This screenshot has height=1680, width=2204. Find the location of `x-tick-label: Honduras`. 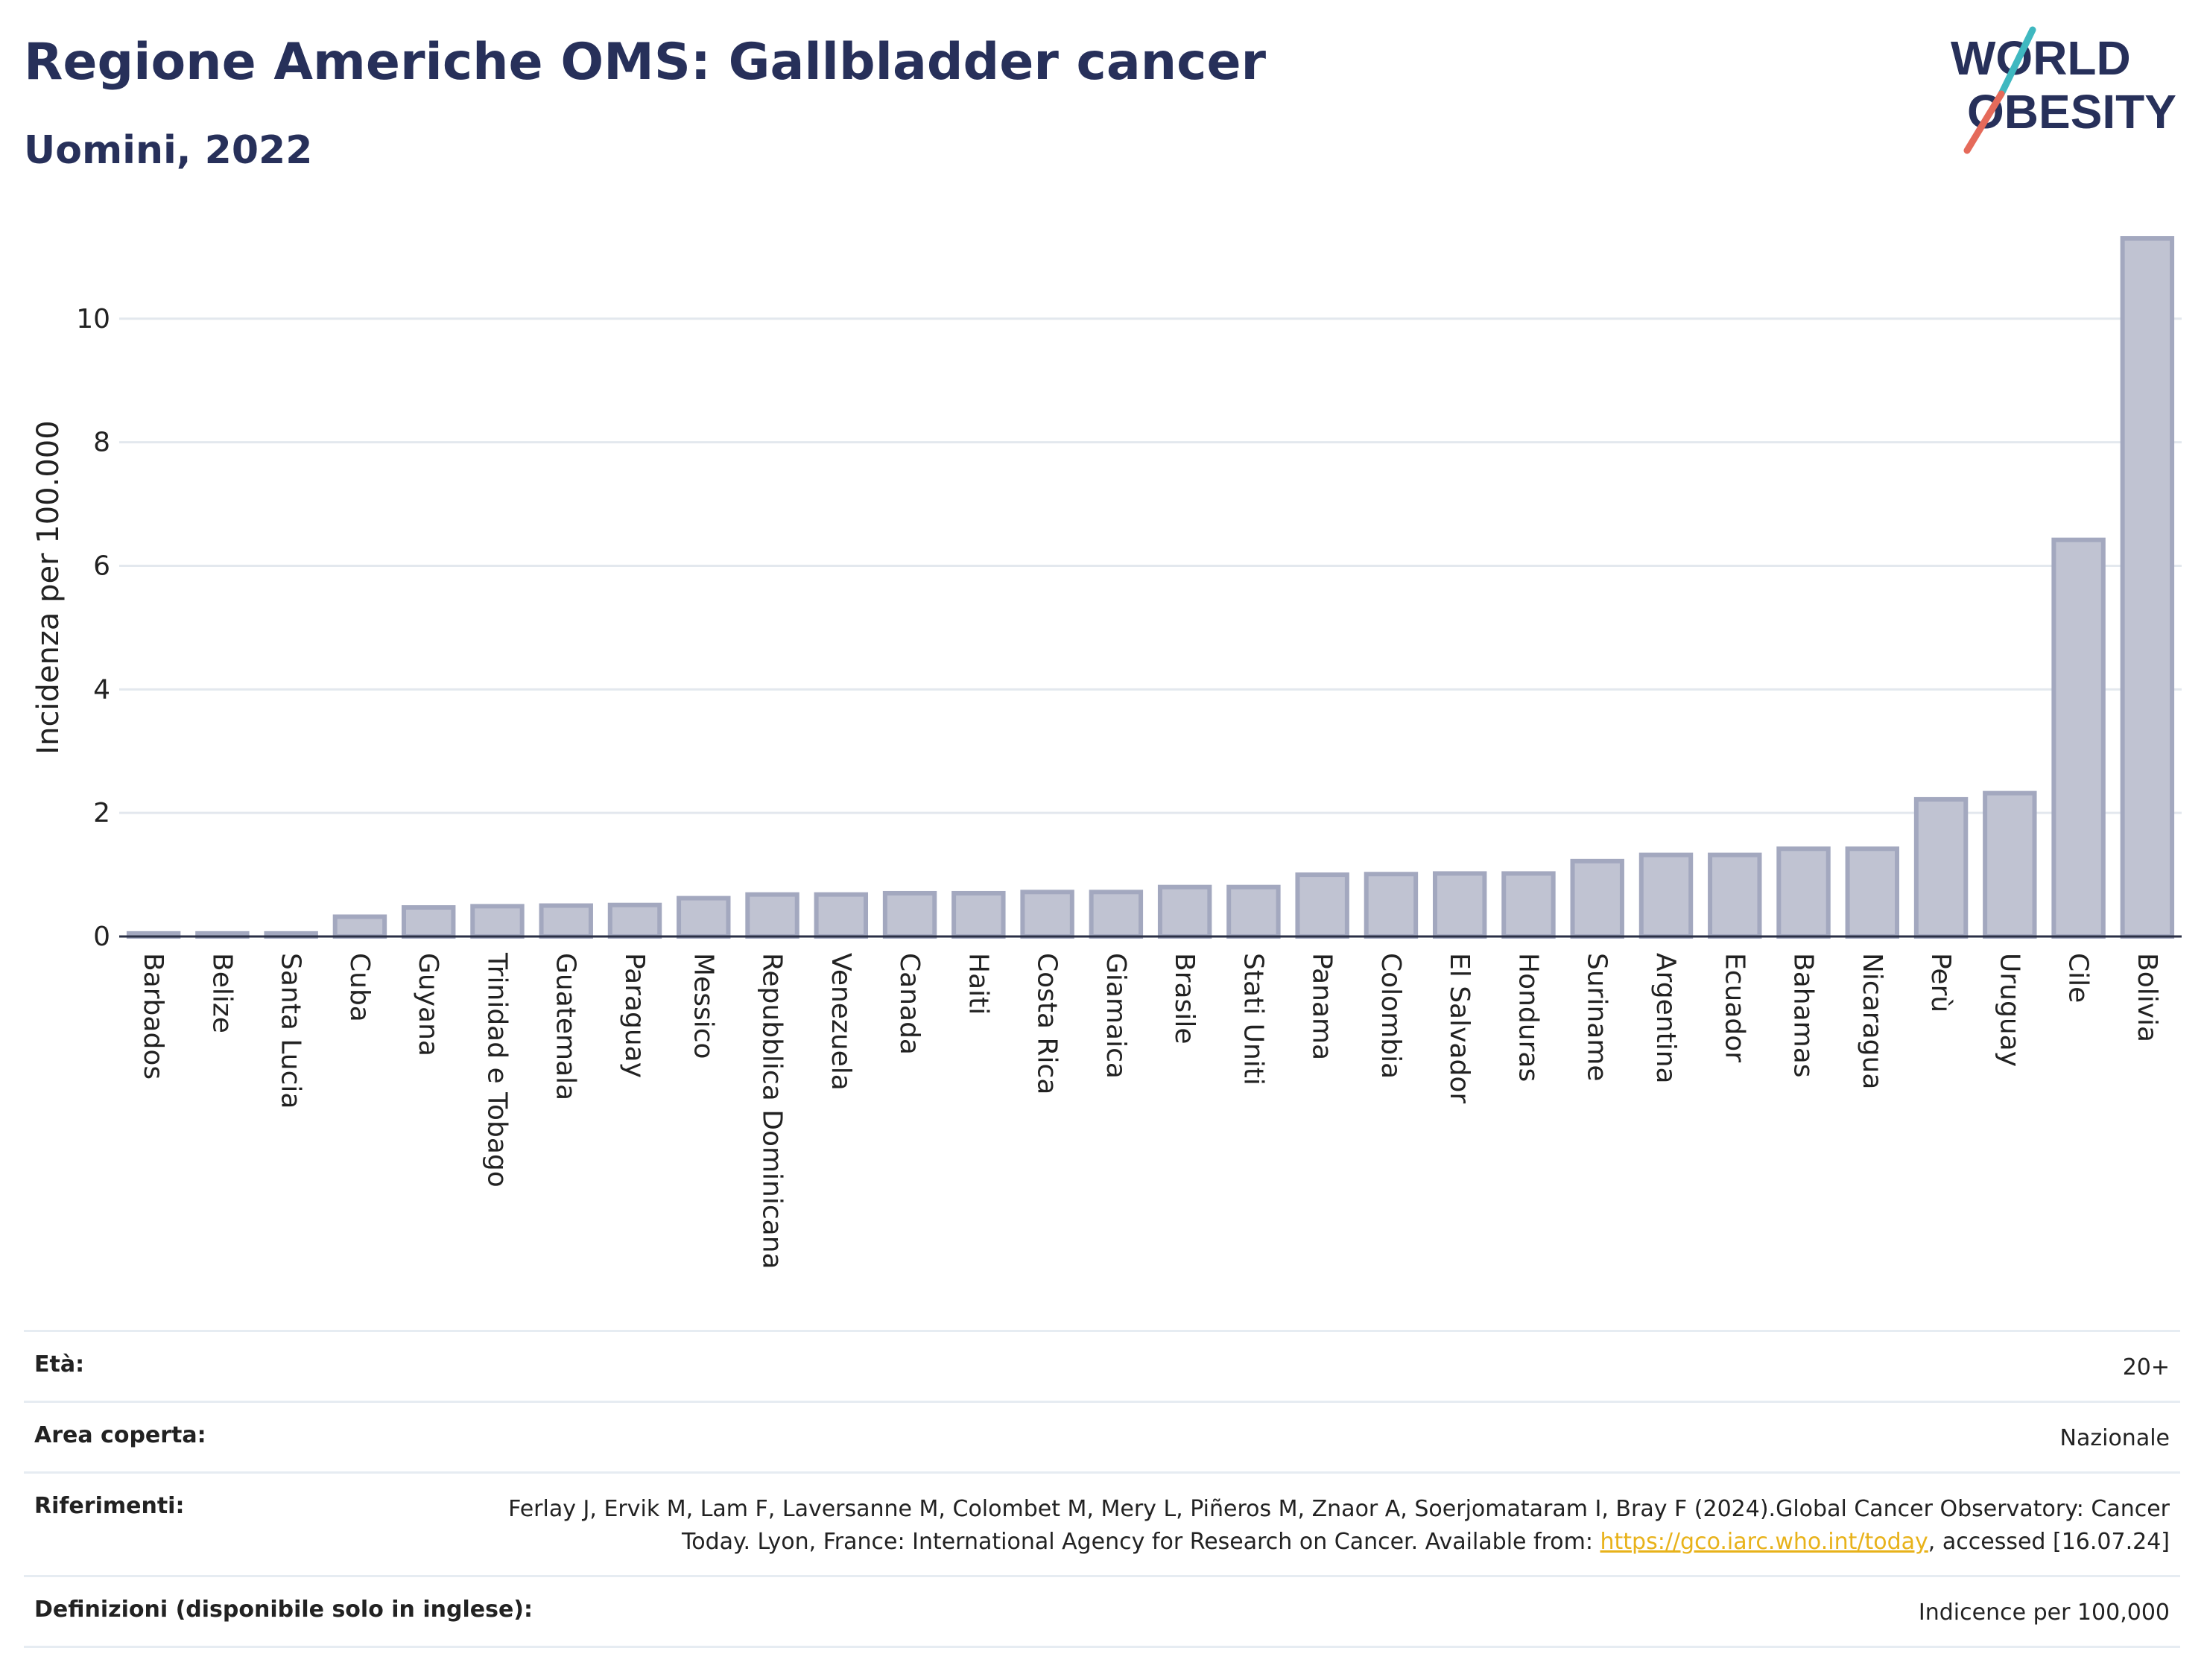

x-tick-label: Honduras is located at coordinates (1528, 1017).